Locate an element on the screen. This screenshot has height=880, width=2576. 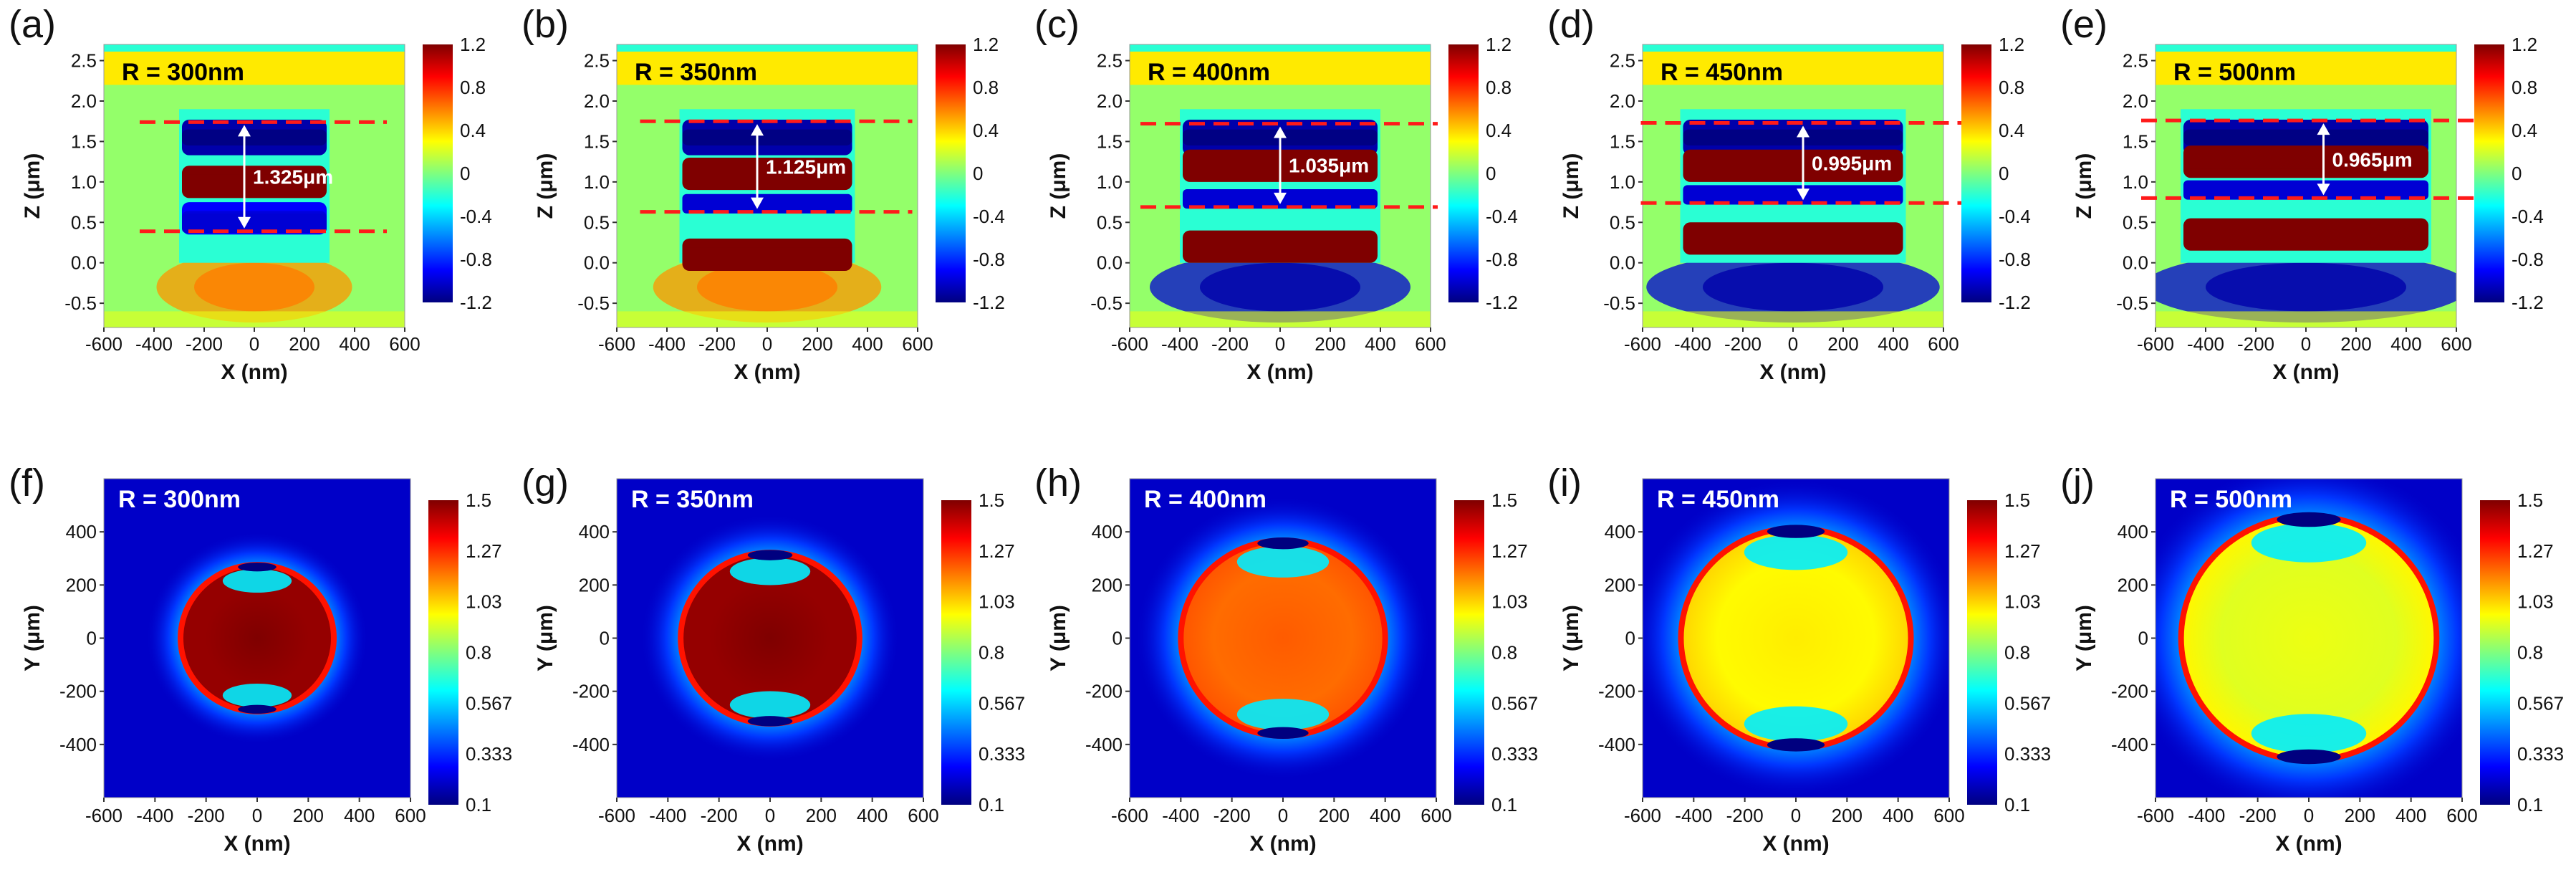
colorbar-tick-label: 1.27 is located at coordinates (2022, 551).